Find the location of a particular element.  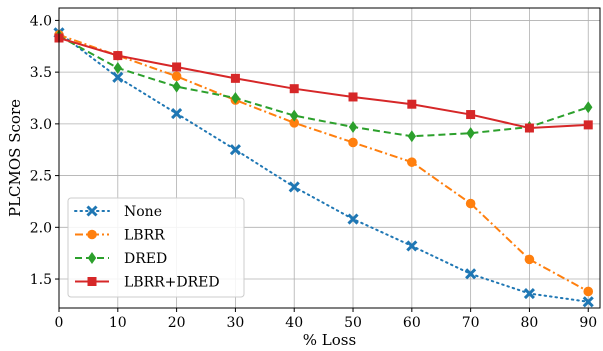

legend-item: None is located at coordinates (118, 212).